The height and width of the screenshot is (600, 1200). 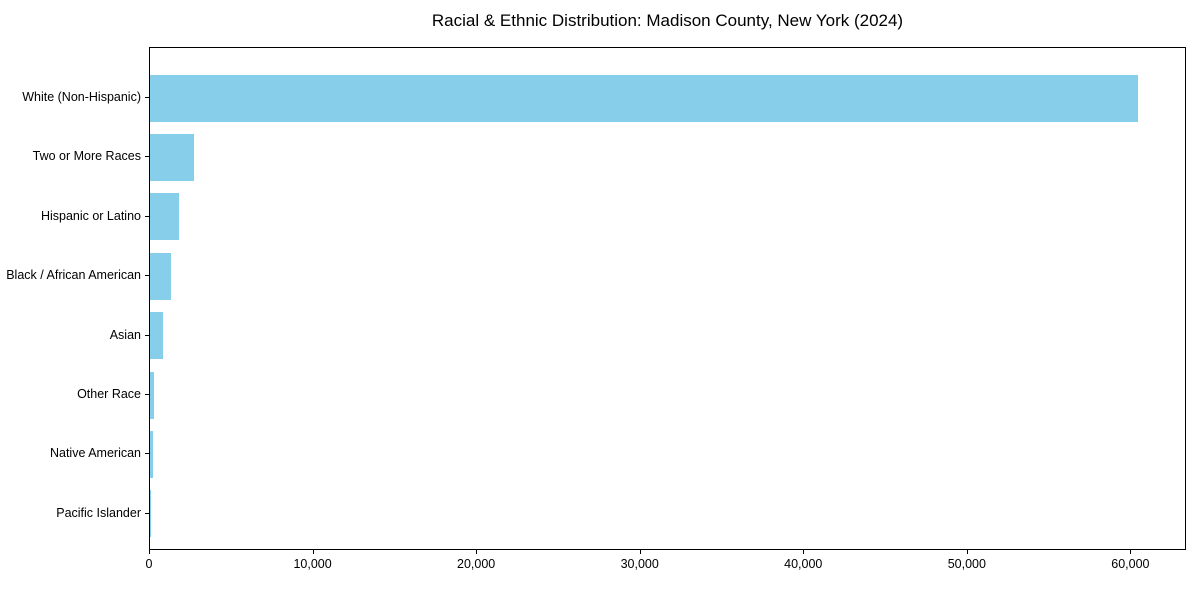 What do you see at coordinates (644, 98) in the screenshot?
I see `bar-white-non-hispanic` at bounding box center [644, 98].